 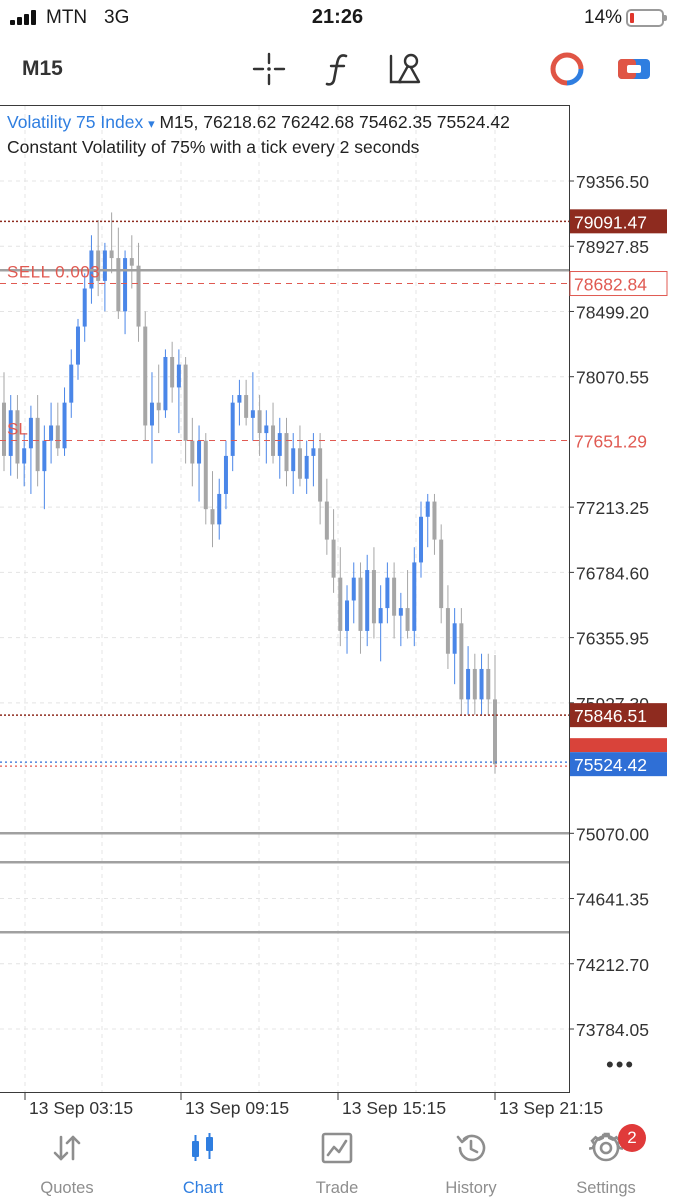 What do you see at coordinates (612, 639) in the screenshot?
I see `y-tick-label: 76355.95` at bounding box center [612, 639].